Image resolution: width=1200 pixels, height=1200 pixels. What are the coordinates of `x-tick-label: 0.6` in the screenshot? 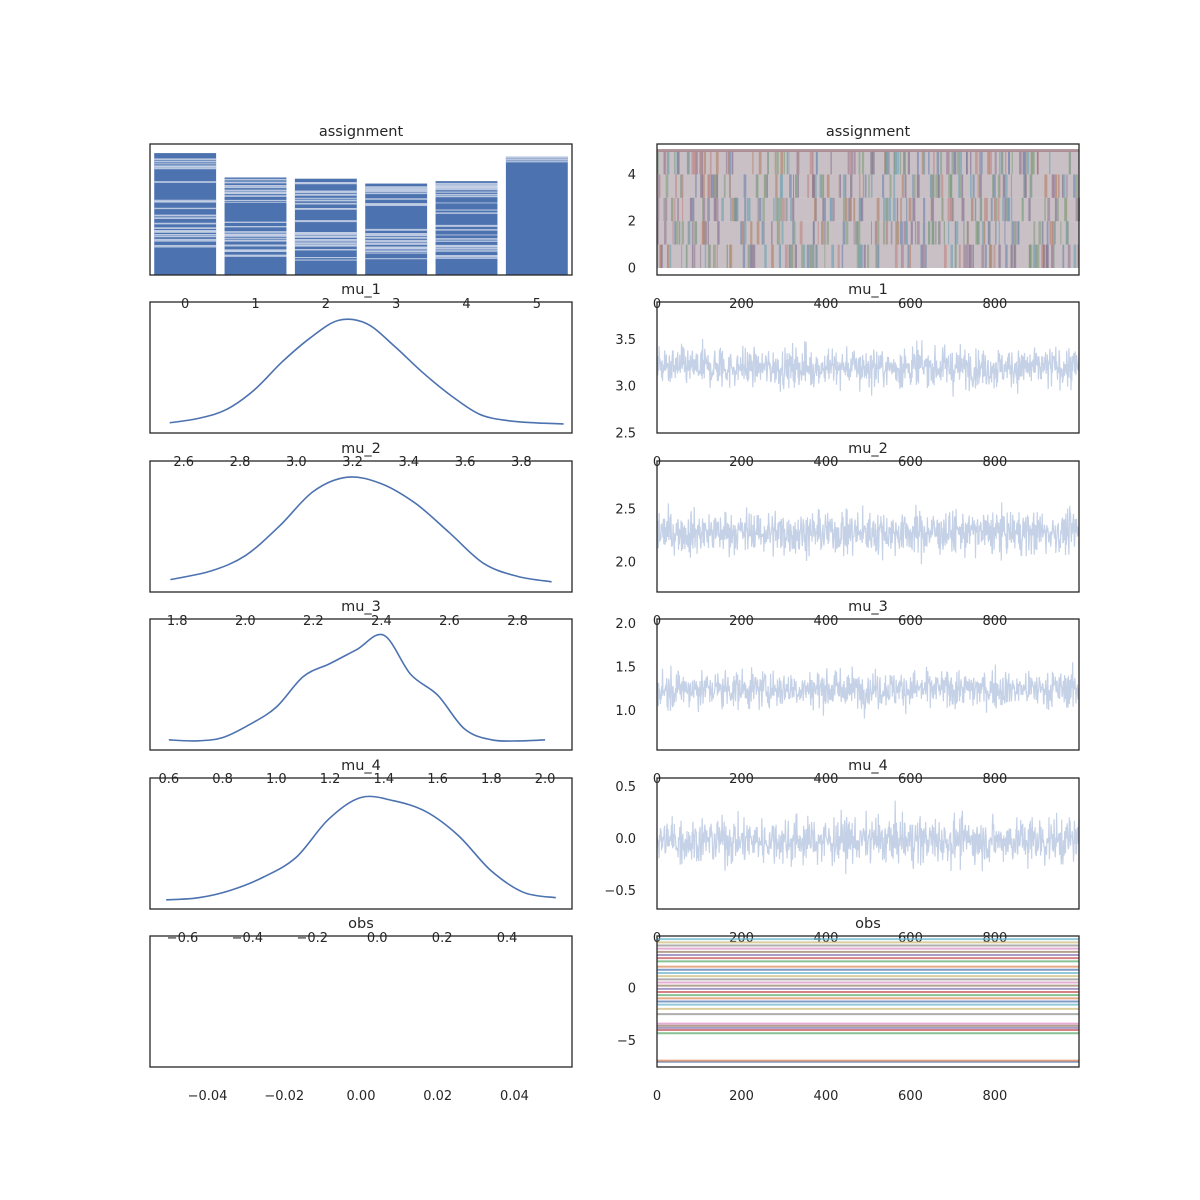 It's located at (168, 779).